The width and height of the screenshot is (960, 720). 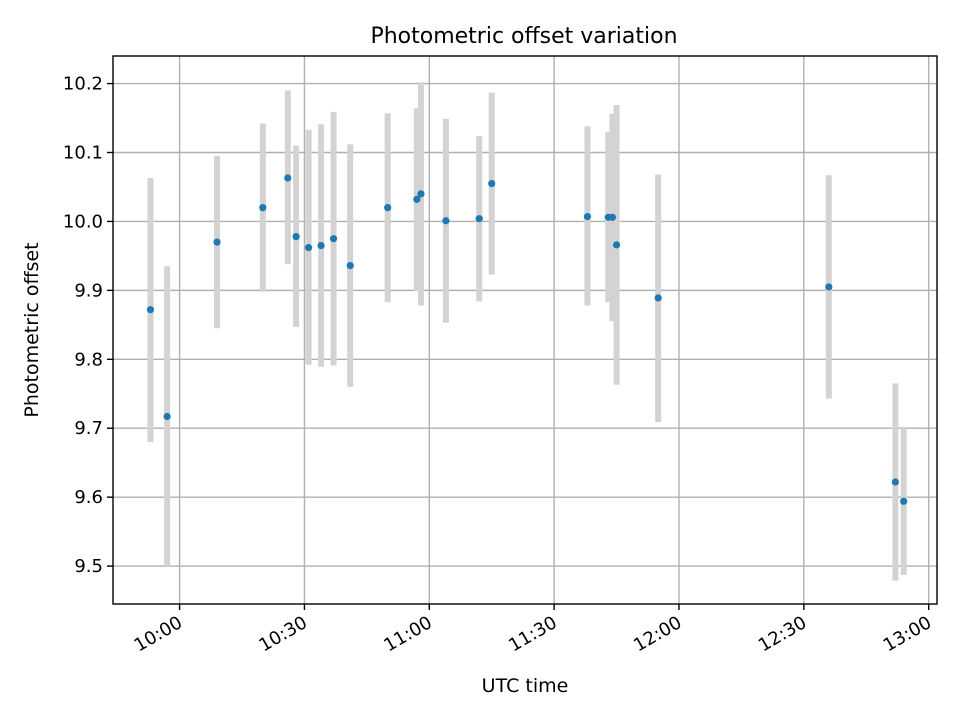 I want to click on y-tick-label: 9.8, so click(x=88, y=359).